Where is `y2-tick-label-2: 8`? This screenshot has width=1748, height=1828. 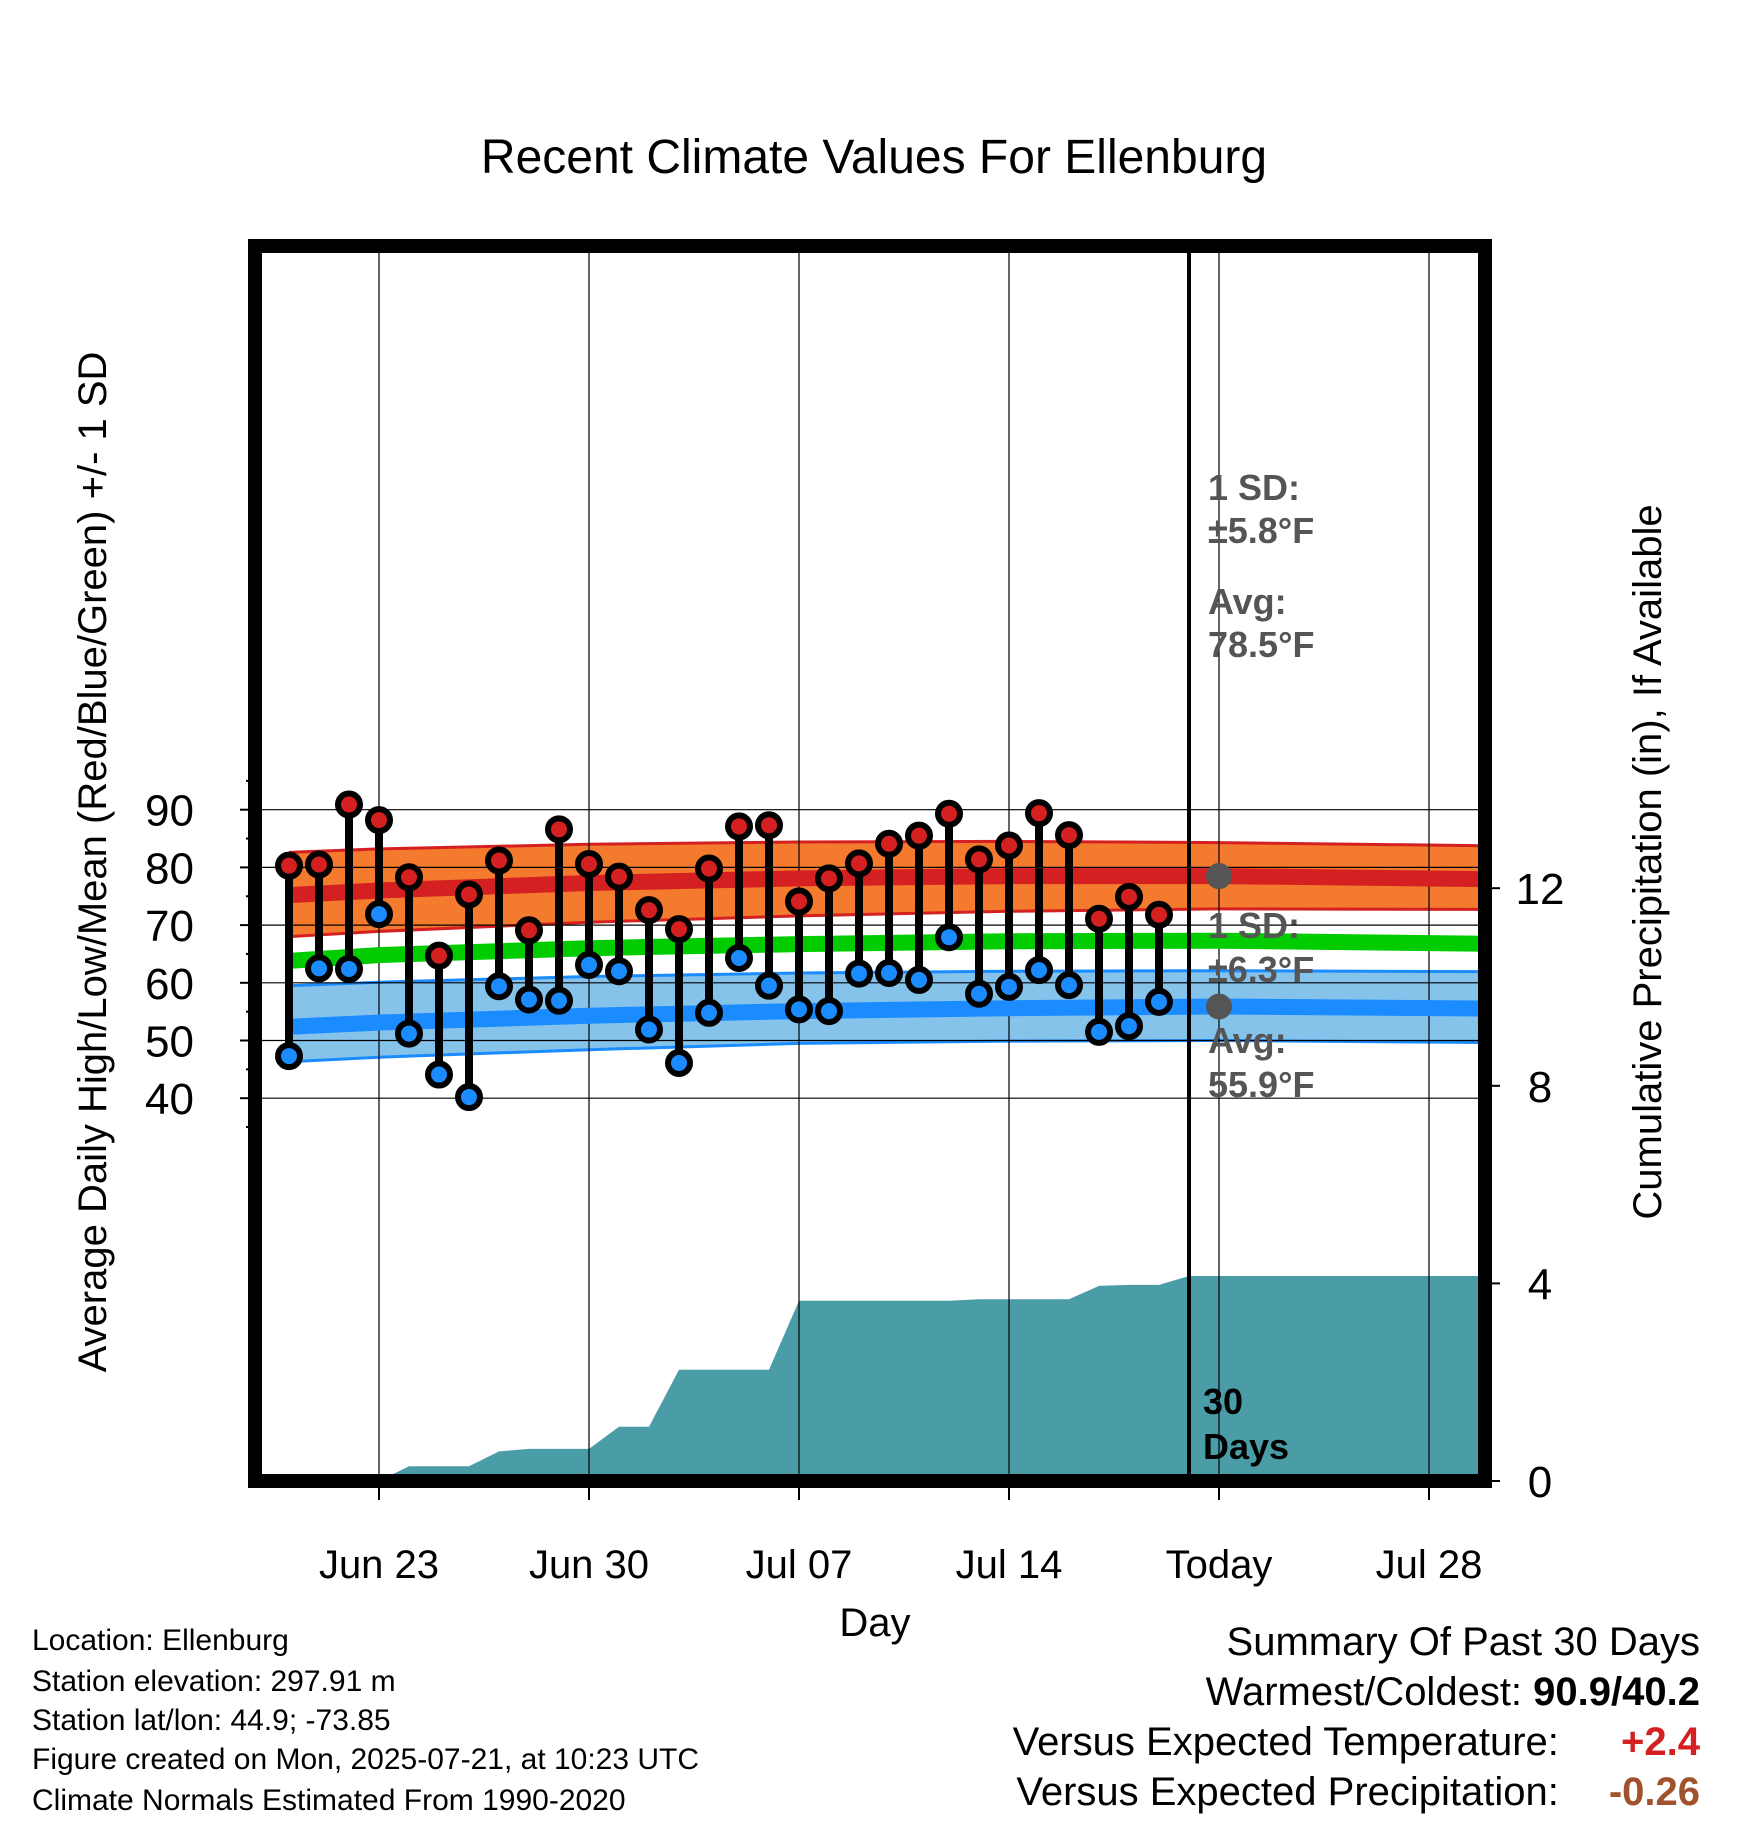 y2-tick-label-2: 8 is located at coordinates (1540, 1087).